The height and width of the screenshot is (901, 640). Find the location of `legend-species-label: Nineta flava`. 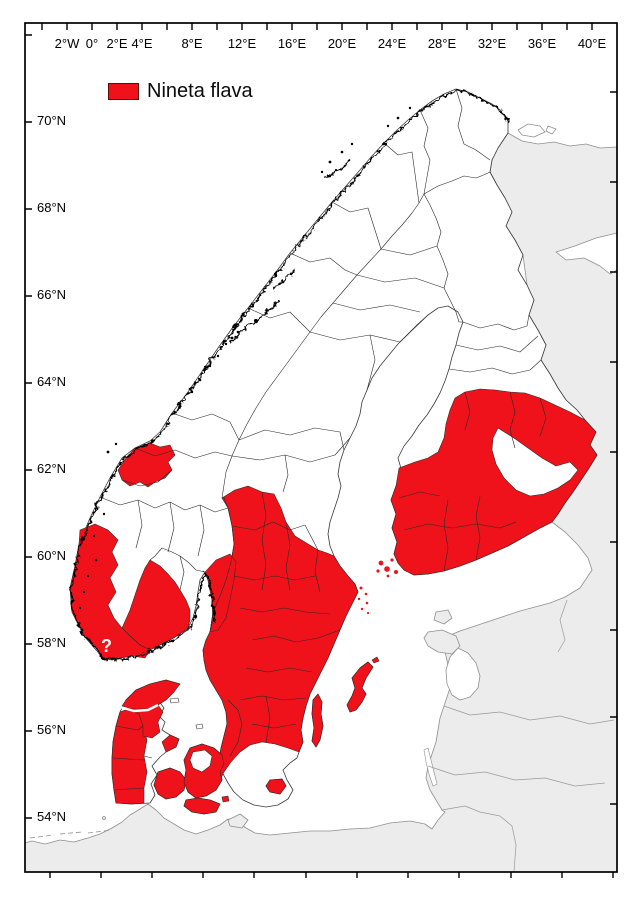

legend-species-label: Nineta flava is located at coordinates (200, 91).